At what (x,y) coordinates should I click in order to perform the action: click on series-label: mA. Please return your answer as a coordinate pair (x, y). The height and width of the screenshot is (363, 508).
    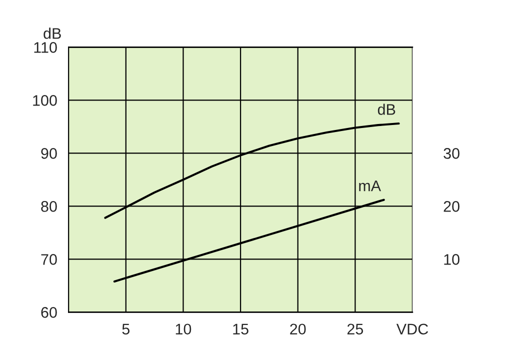
    Looking at the image, I should click on (370, 186).